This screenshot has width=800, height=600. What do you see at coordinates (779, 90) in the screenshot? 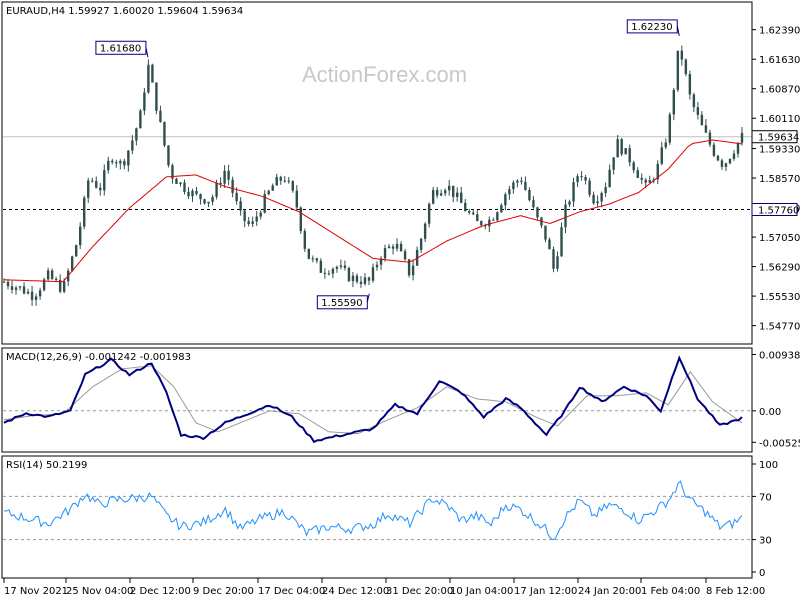
I see `price-y-tick-label: 1.60870` at bounding box center [779, 90].